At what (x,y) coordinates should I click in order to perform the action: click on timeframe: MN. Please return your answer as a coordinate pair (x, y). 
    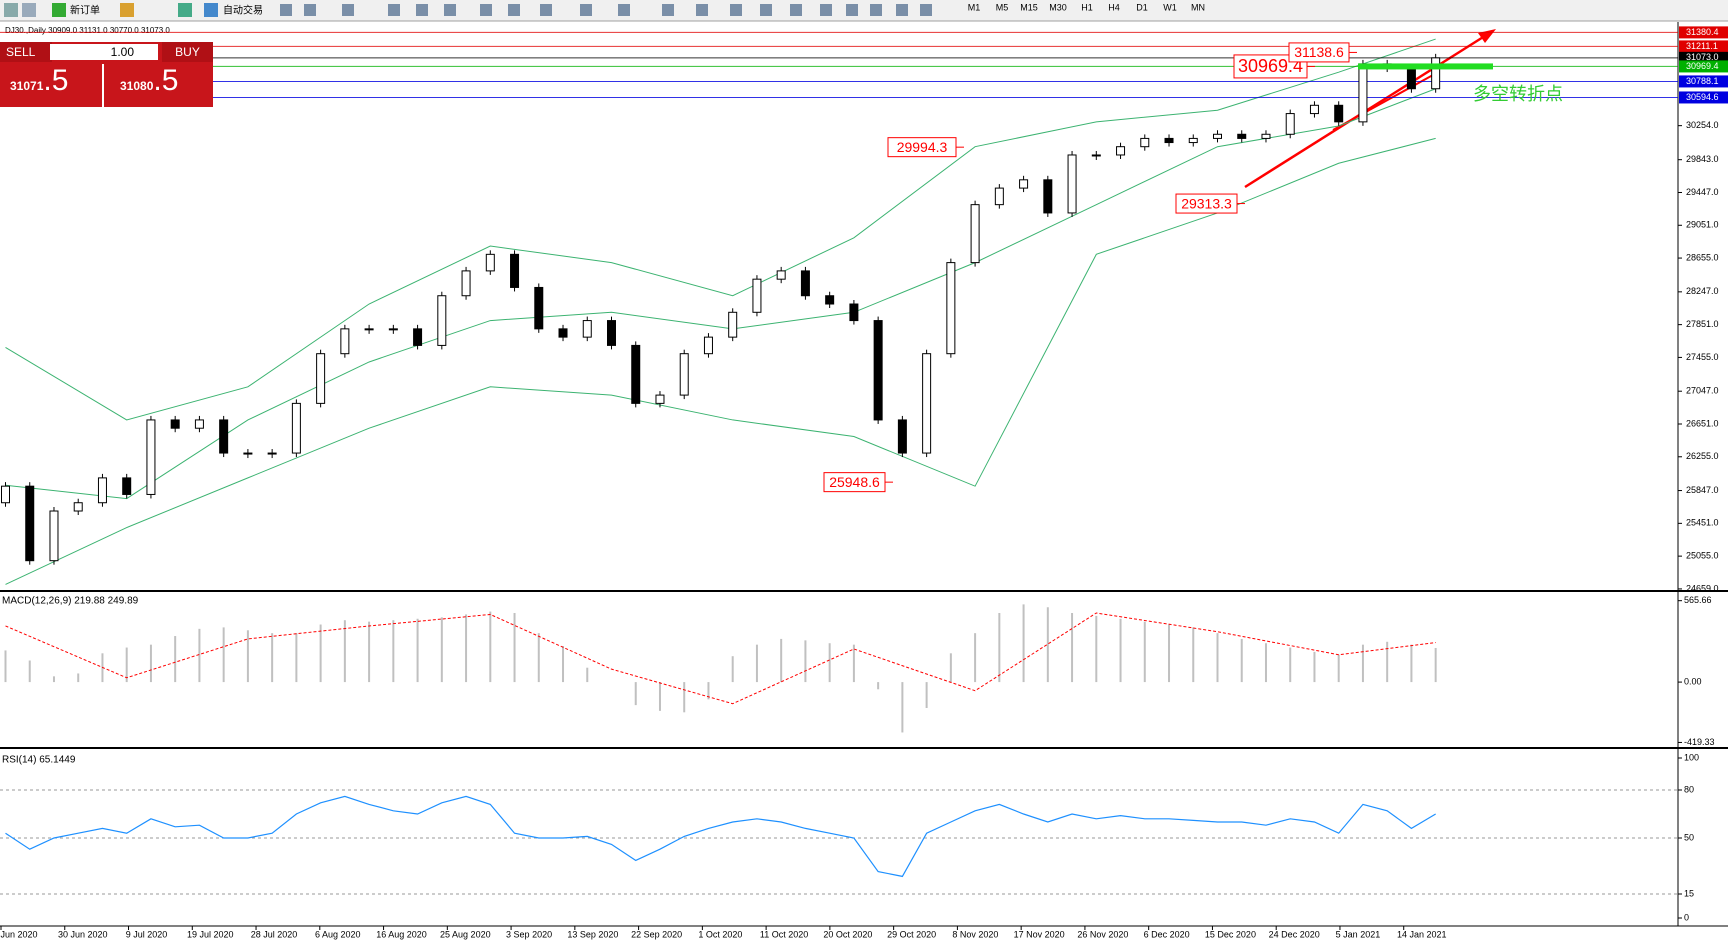
    Looking at the image, I should click on (1198, 7).